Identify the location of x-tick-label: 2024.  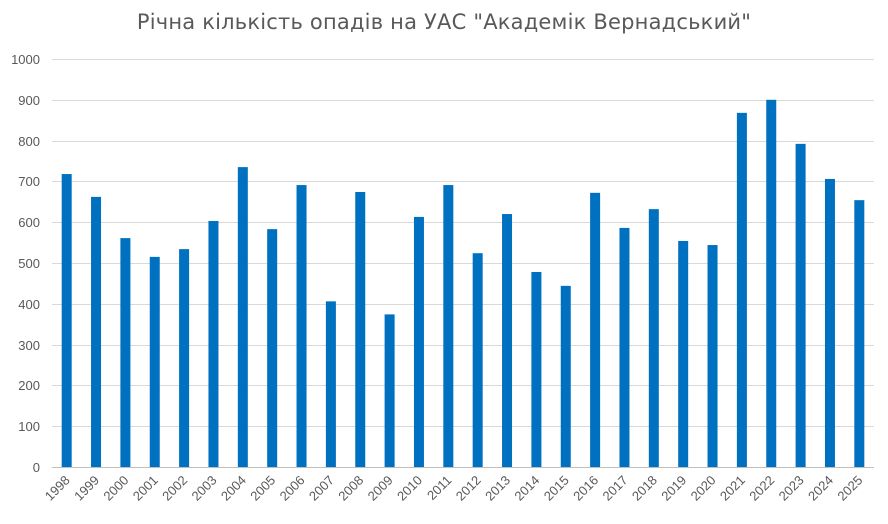
(820, 488).